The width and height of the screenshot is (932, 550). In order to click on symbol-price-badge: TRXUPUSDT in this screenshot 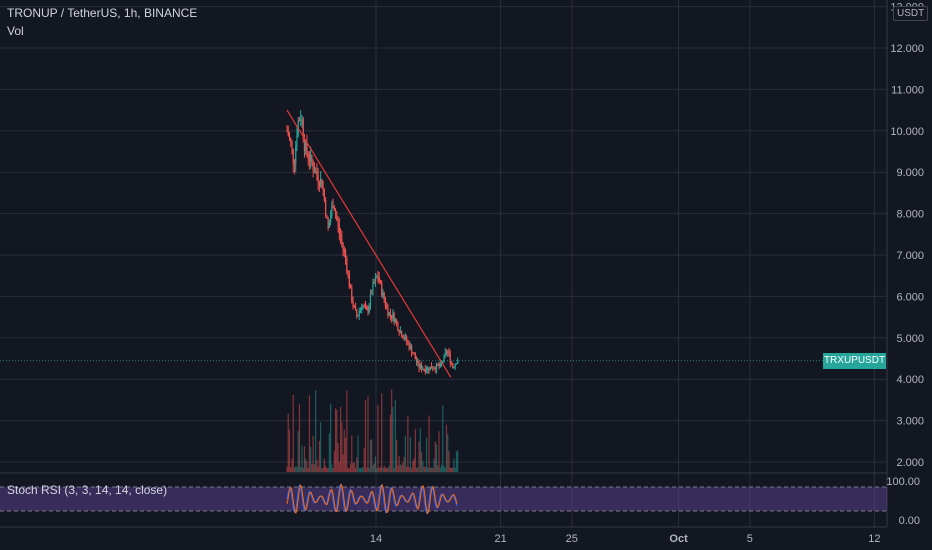, I will do `click(854, 360)`.